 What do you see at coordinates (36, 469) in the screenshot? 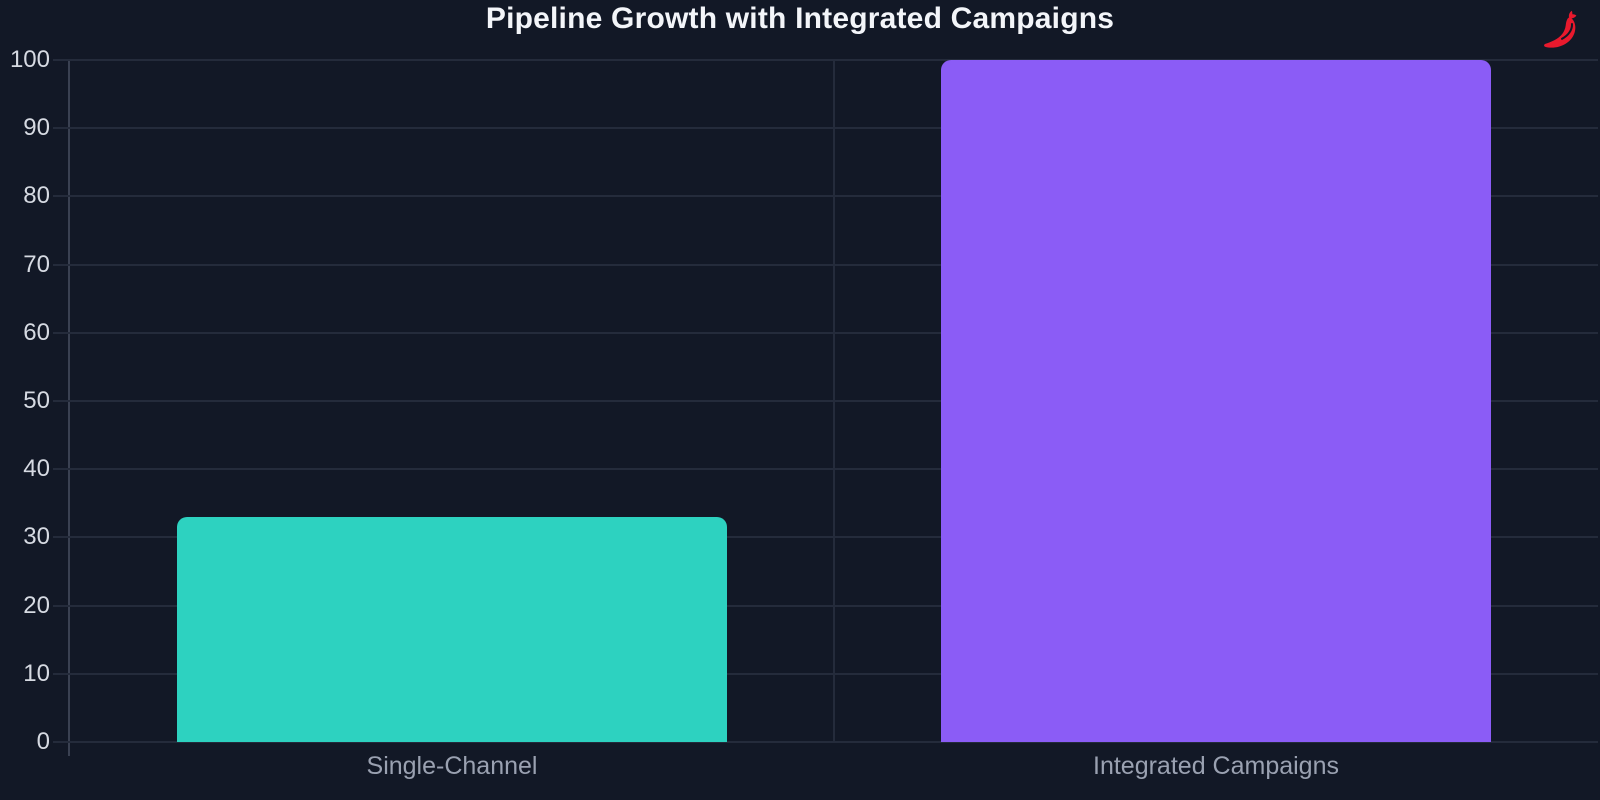
I see `y-axis-tick-label: 40` at bounding box center [36, 469].